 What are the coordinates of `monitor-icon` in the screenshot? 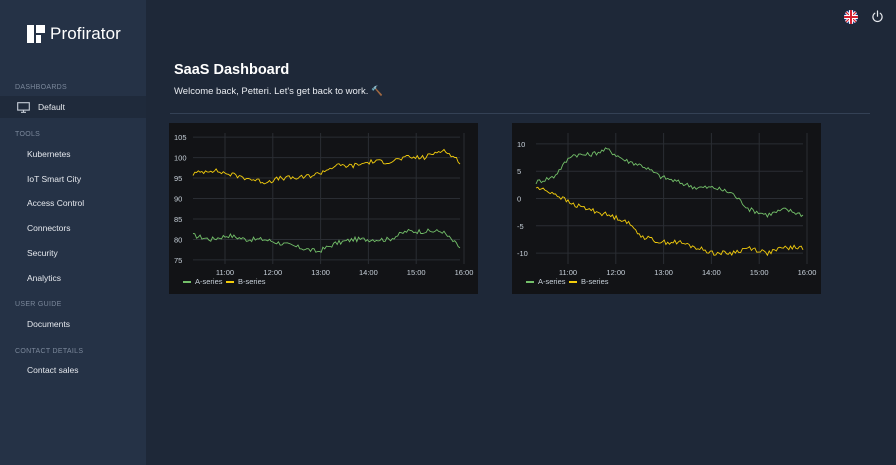 It's located at (23, 107).